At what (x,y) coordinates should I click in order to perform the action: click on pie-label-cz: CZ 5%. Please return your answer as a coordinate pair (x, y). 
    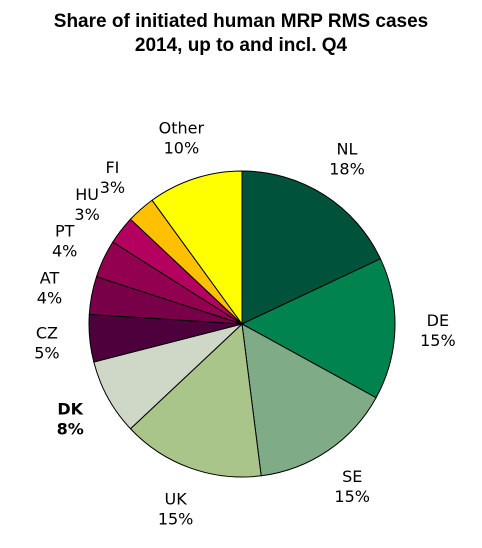
    Looking at the image, I should click on (46, 342).